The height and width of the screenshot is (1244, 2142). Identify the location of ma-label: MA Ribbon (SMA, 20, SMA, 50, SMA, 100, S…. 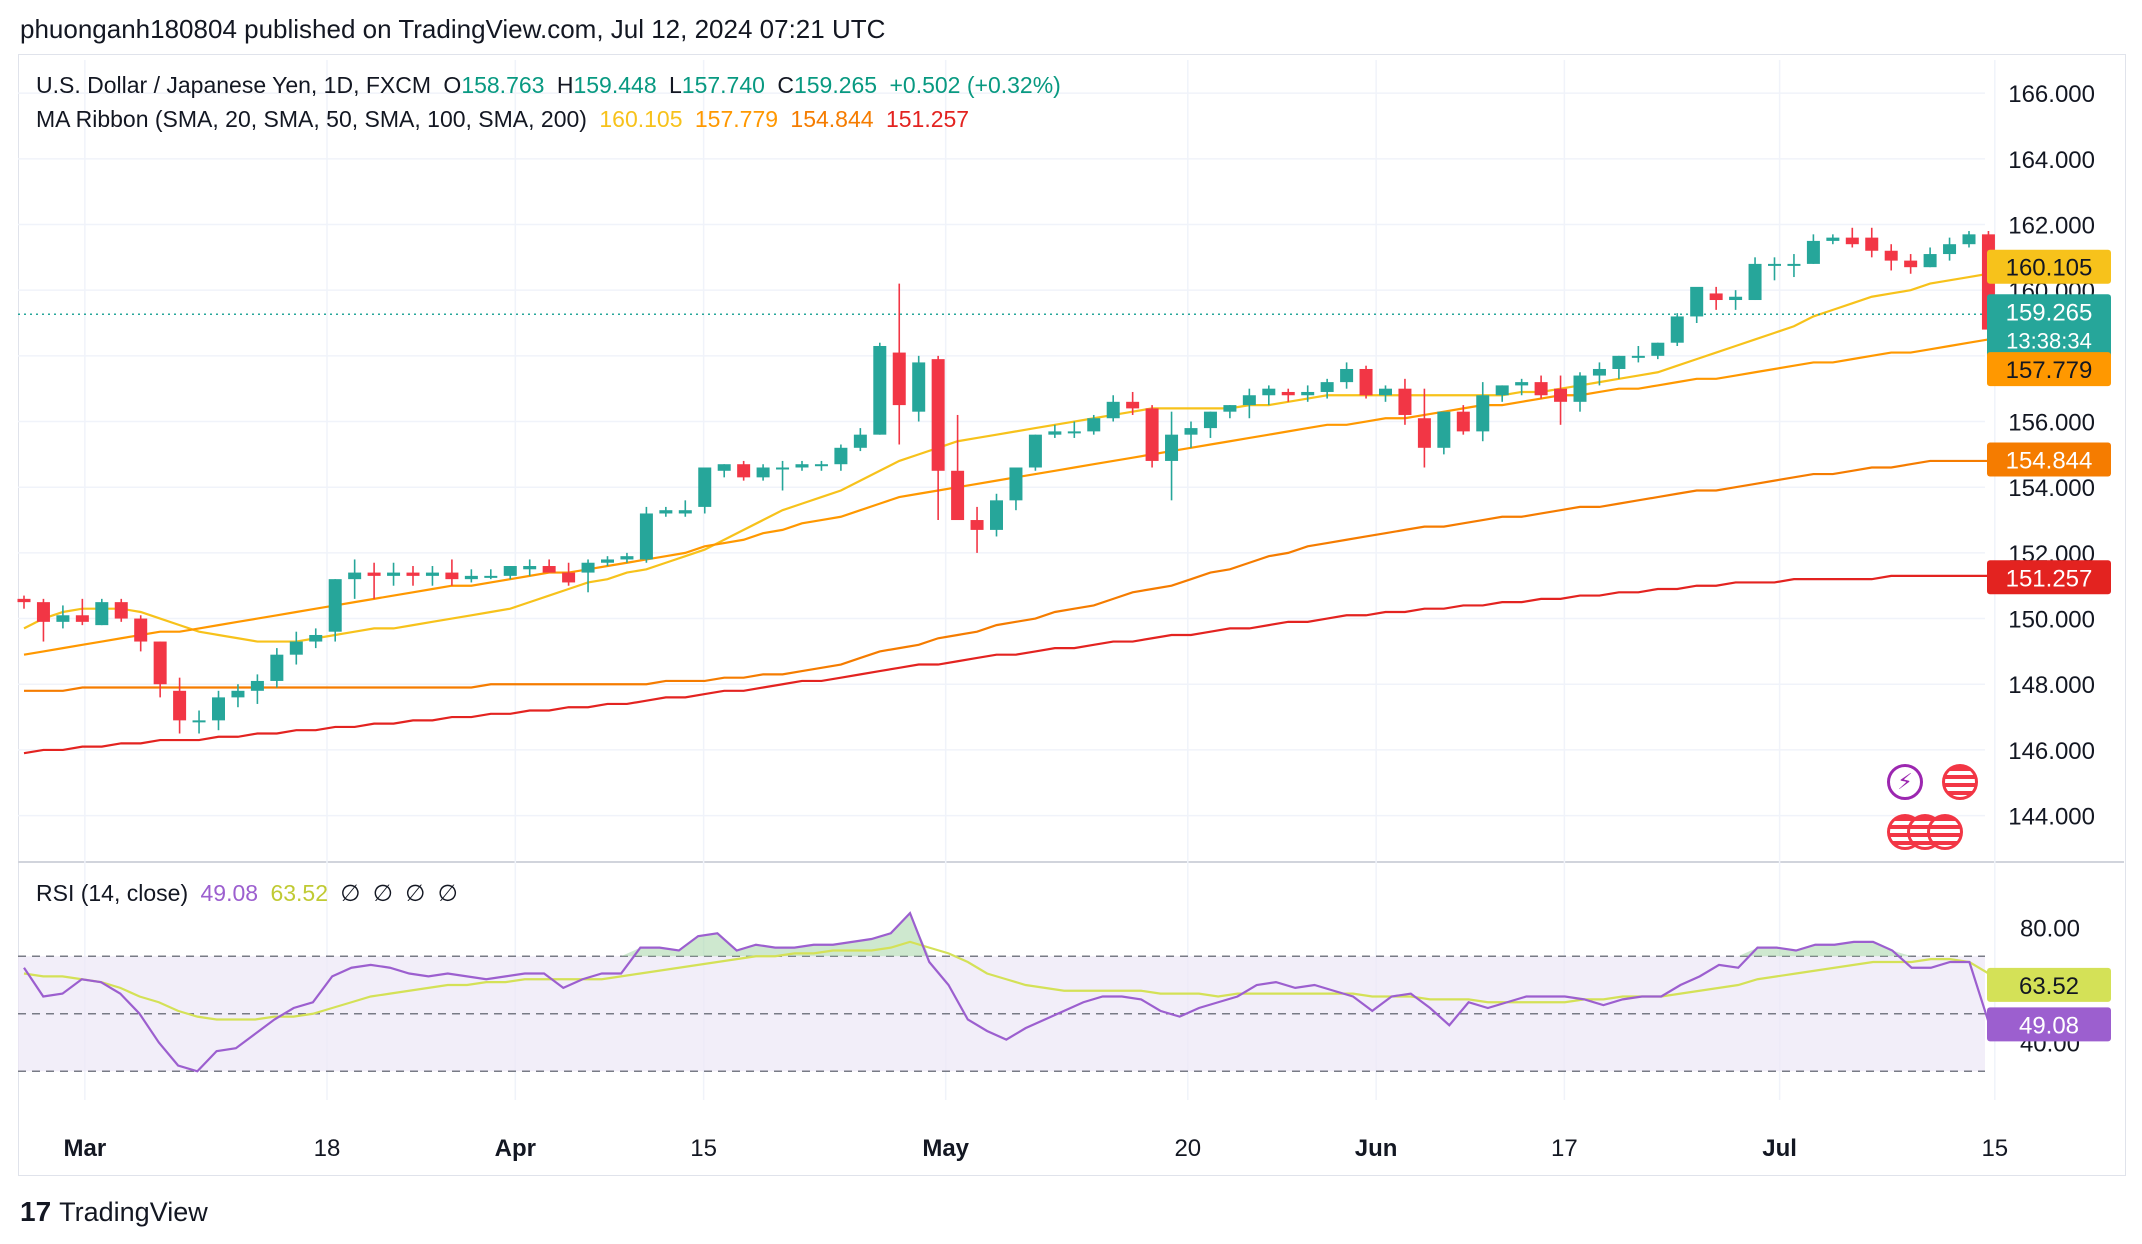
(311, 119).